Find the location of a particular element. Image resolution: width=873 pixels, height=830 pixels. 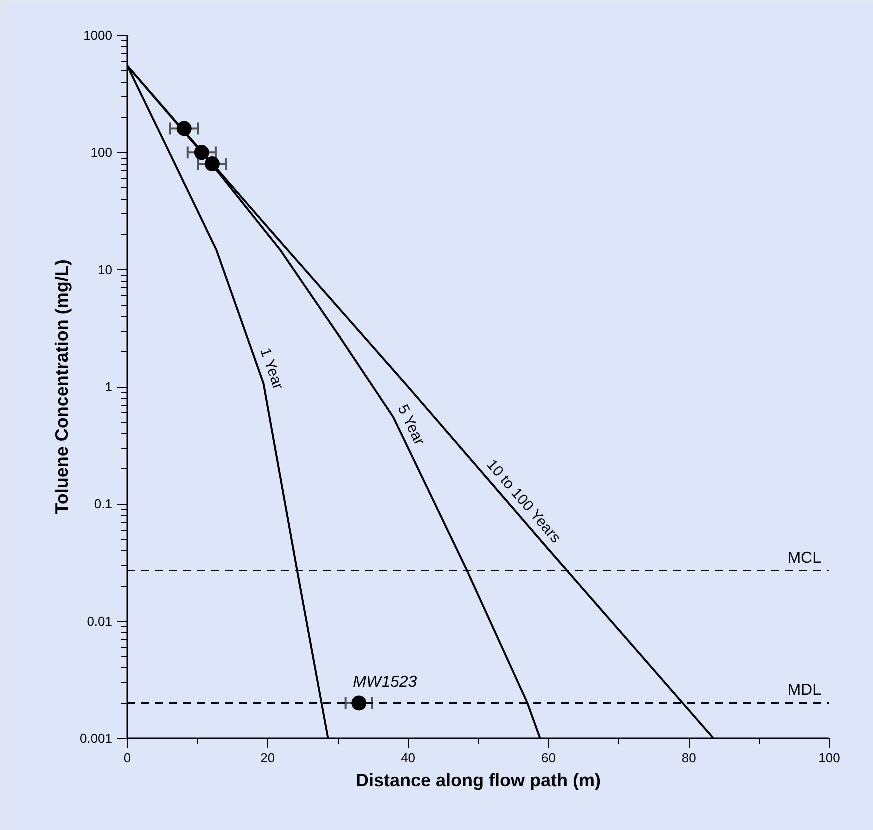

y-tick-label: 100 is located at coordinates (101, 152).